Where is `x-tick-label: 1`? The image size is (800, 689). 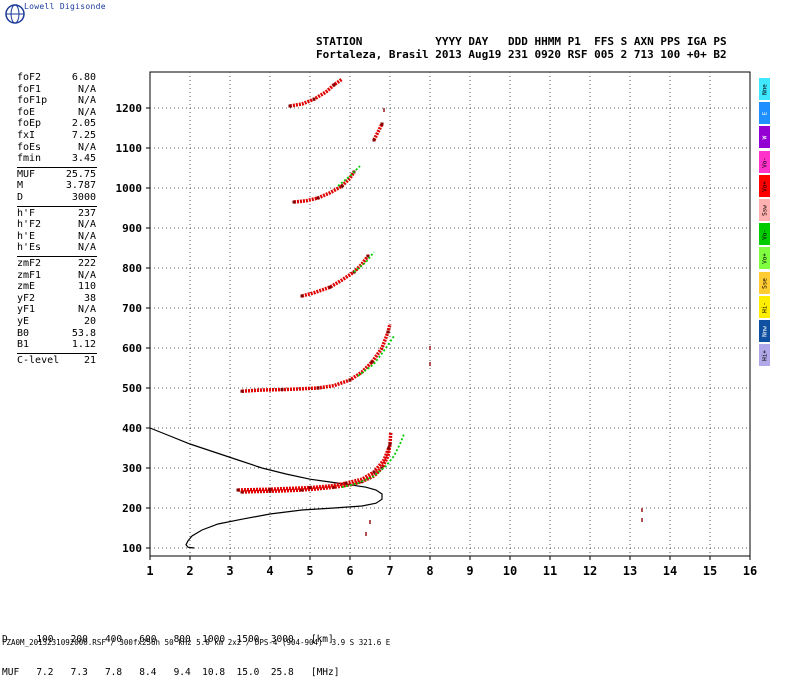
x-tick-label: 1 is located at coordinates (149, 571).